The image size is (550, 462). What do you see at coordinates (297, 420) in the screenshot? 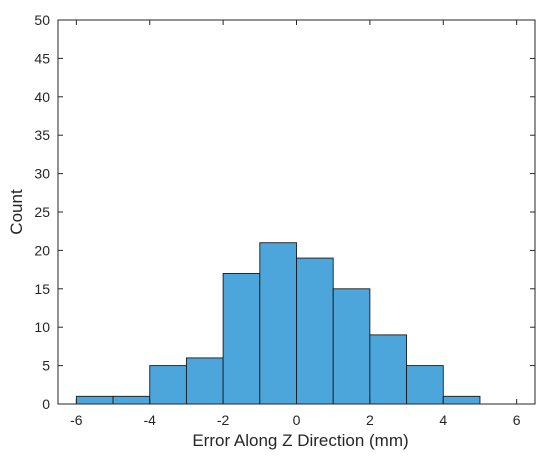
I see `x-tick-label: 0` at bounding box center [297, 420].